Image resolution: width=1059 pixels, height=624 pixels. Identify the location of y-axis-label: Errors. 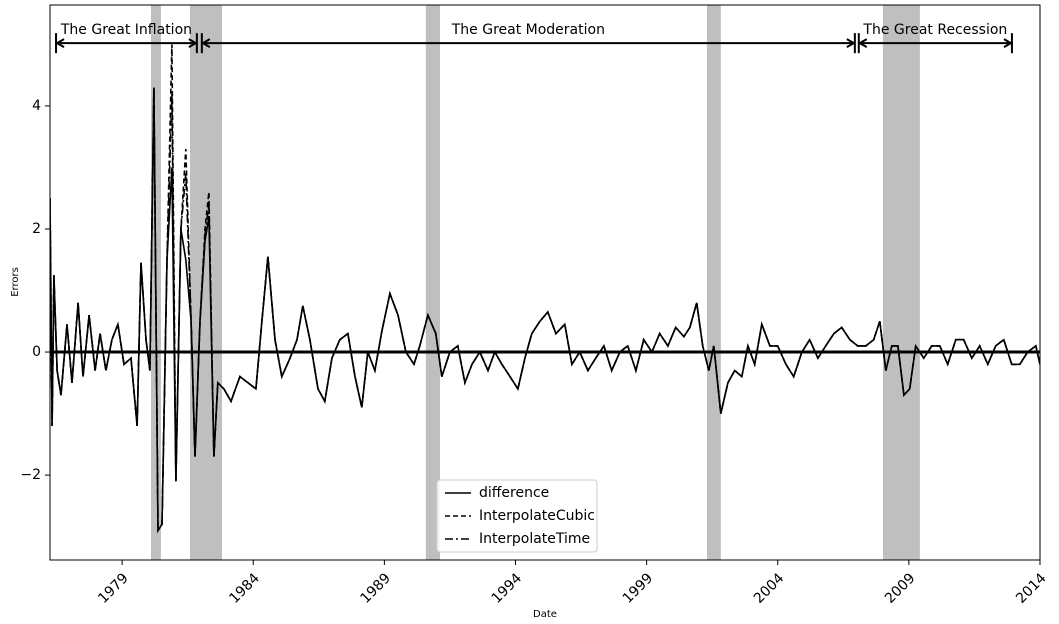
(15, 282).